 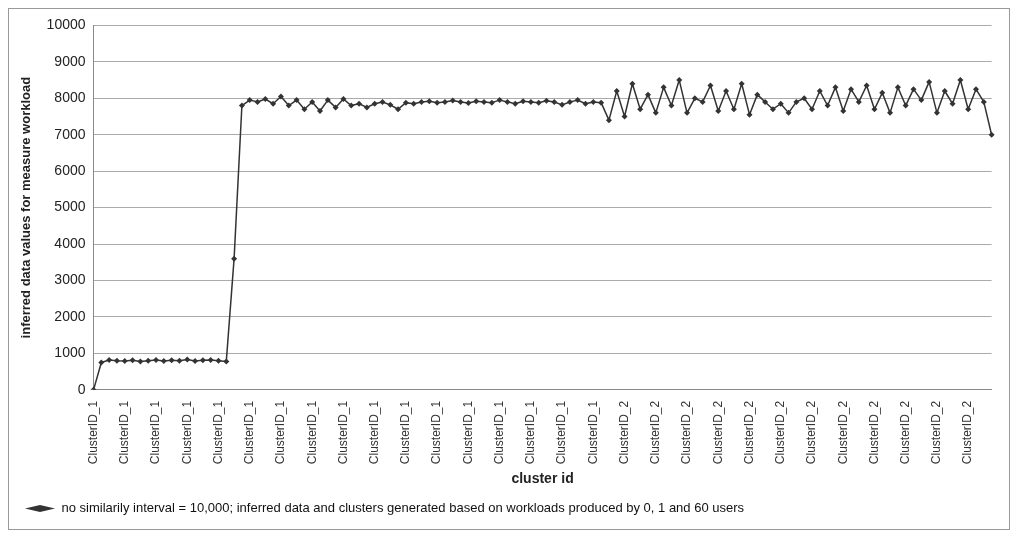 What do you see at coordinates (70, 170) in the screenshot?
I see `y-tick-label: 6000` at bounding box center [70, 170].